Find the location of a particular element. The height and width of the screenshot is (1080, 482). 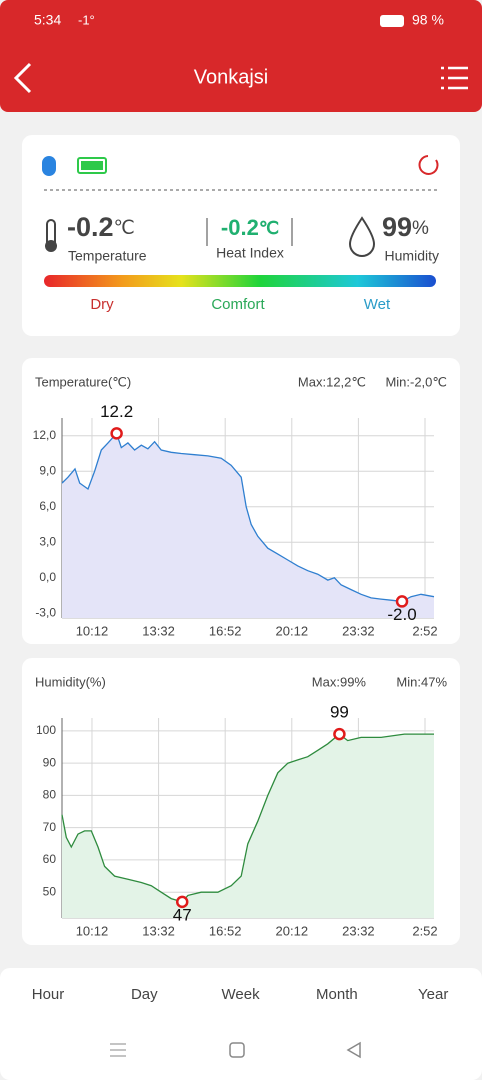

y-tick-label: 9,0 is located at coordinates (47, 470).